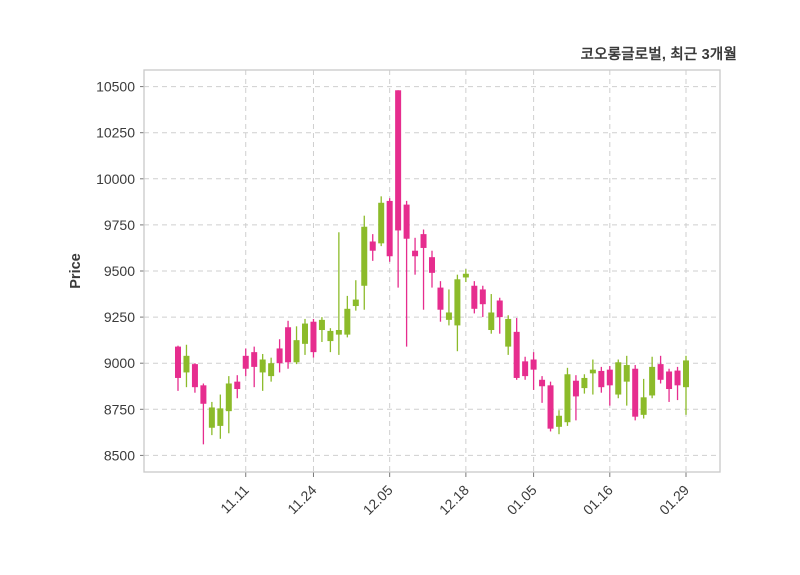 The image size is (800, 575). What do you see at coordinates (302, 500) in the screenshot?
I see `x-tick-label: 11.24` at bounding box center [302, 500].